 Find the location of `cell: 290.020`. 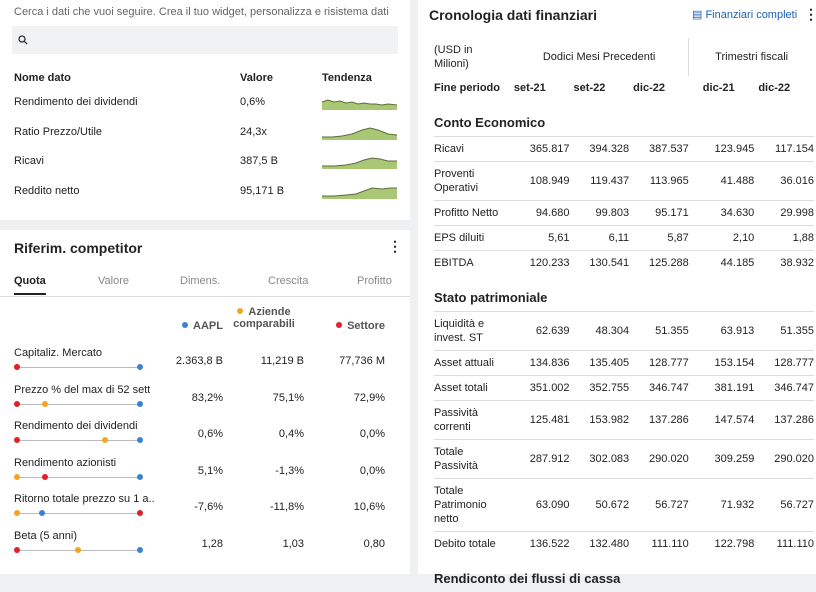

cell: 290.020 is located at coordinates (659, 459).